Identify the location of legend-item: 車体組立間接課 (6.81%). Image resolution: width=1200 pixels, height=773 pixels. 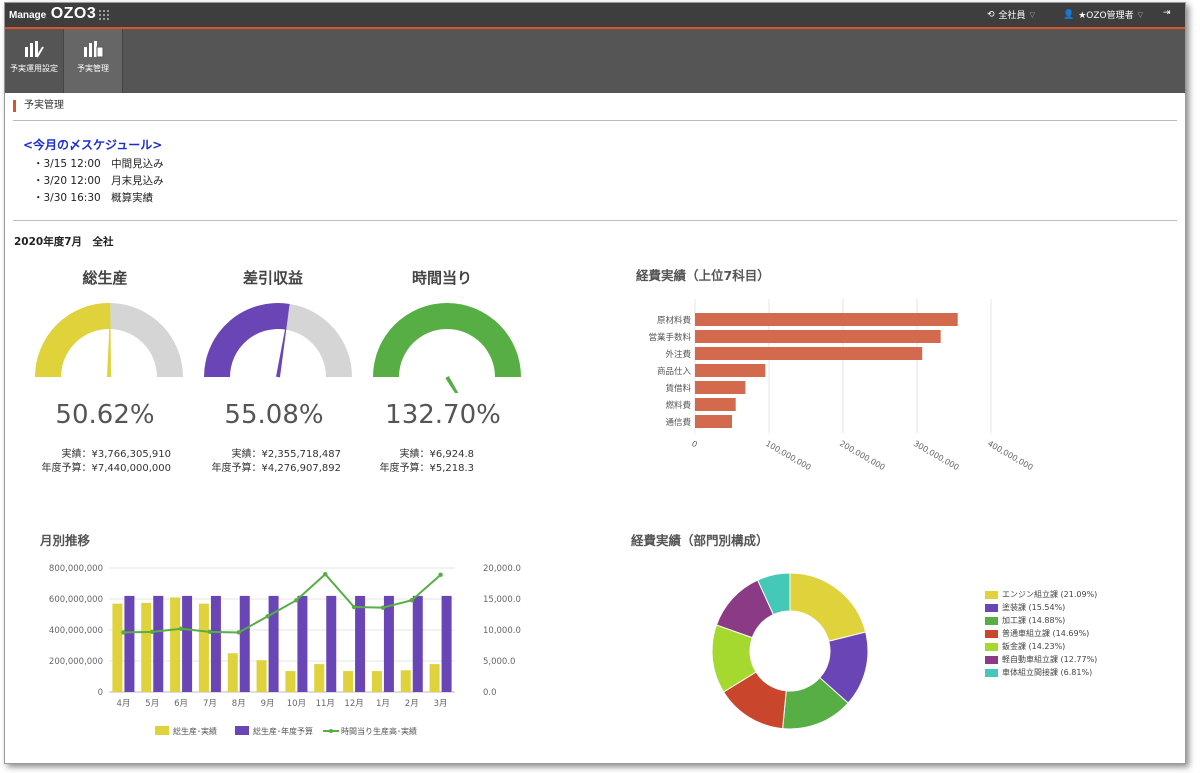
(1041, 672).